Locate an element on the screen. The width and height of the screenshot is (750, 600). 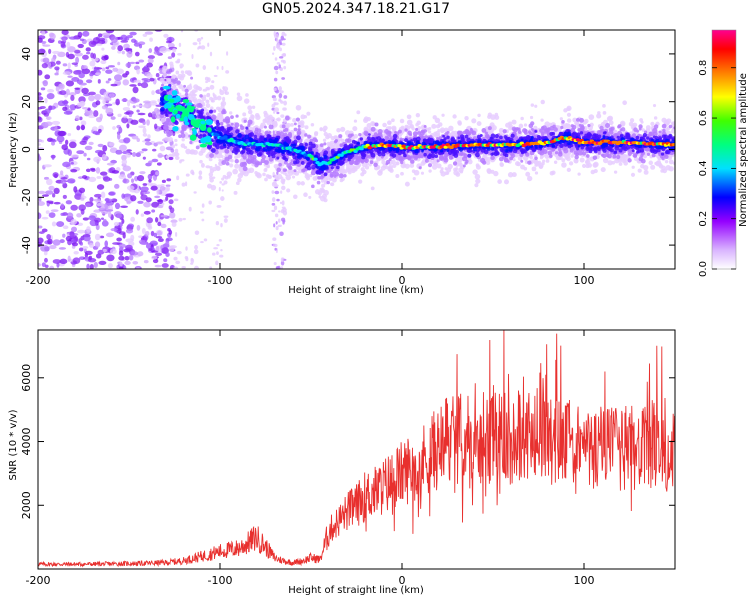
snr-xtick-label: 100 is located at coordinates (584, 580).